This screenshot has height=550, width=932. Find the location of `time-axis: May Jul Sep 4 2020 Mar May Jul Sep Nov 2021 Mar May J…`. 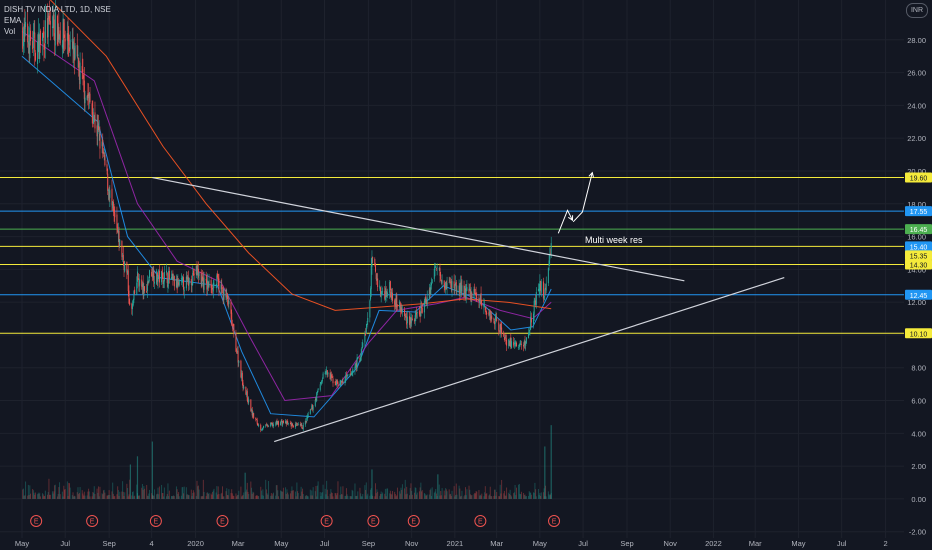

time-axis: May Jul Sep 4 2020 Mar May Jul Sep Nov 2021 Mar May J… is located at coordinates (451, 543).